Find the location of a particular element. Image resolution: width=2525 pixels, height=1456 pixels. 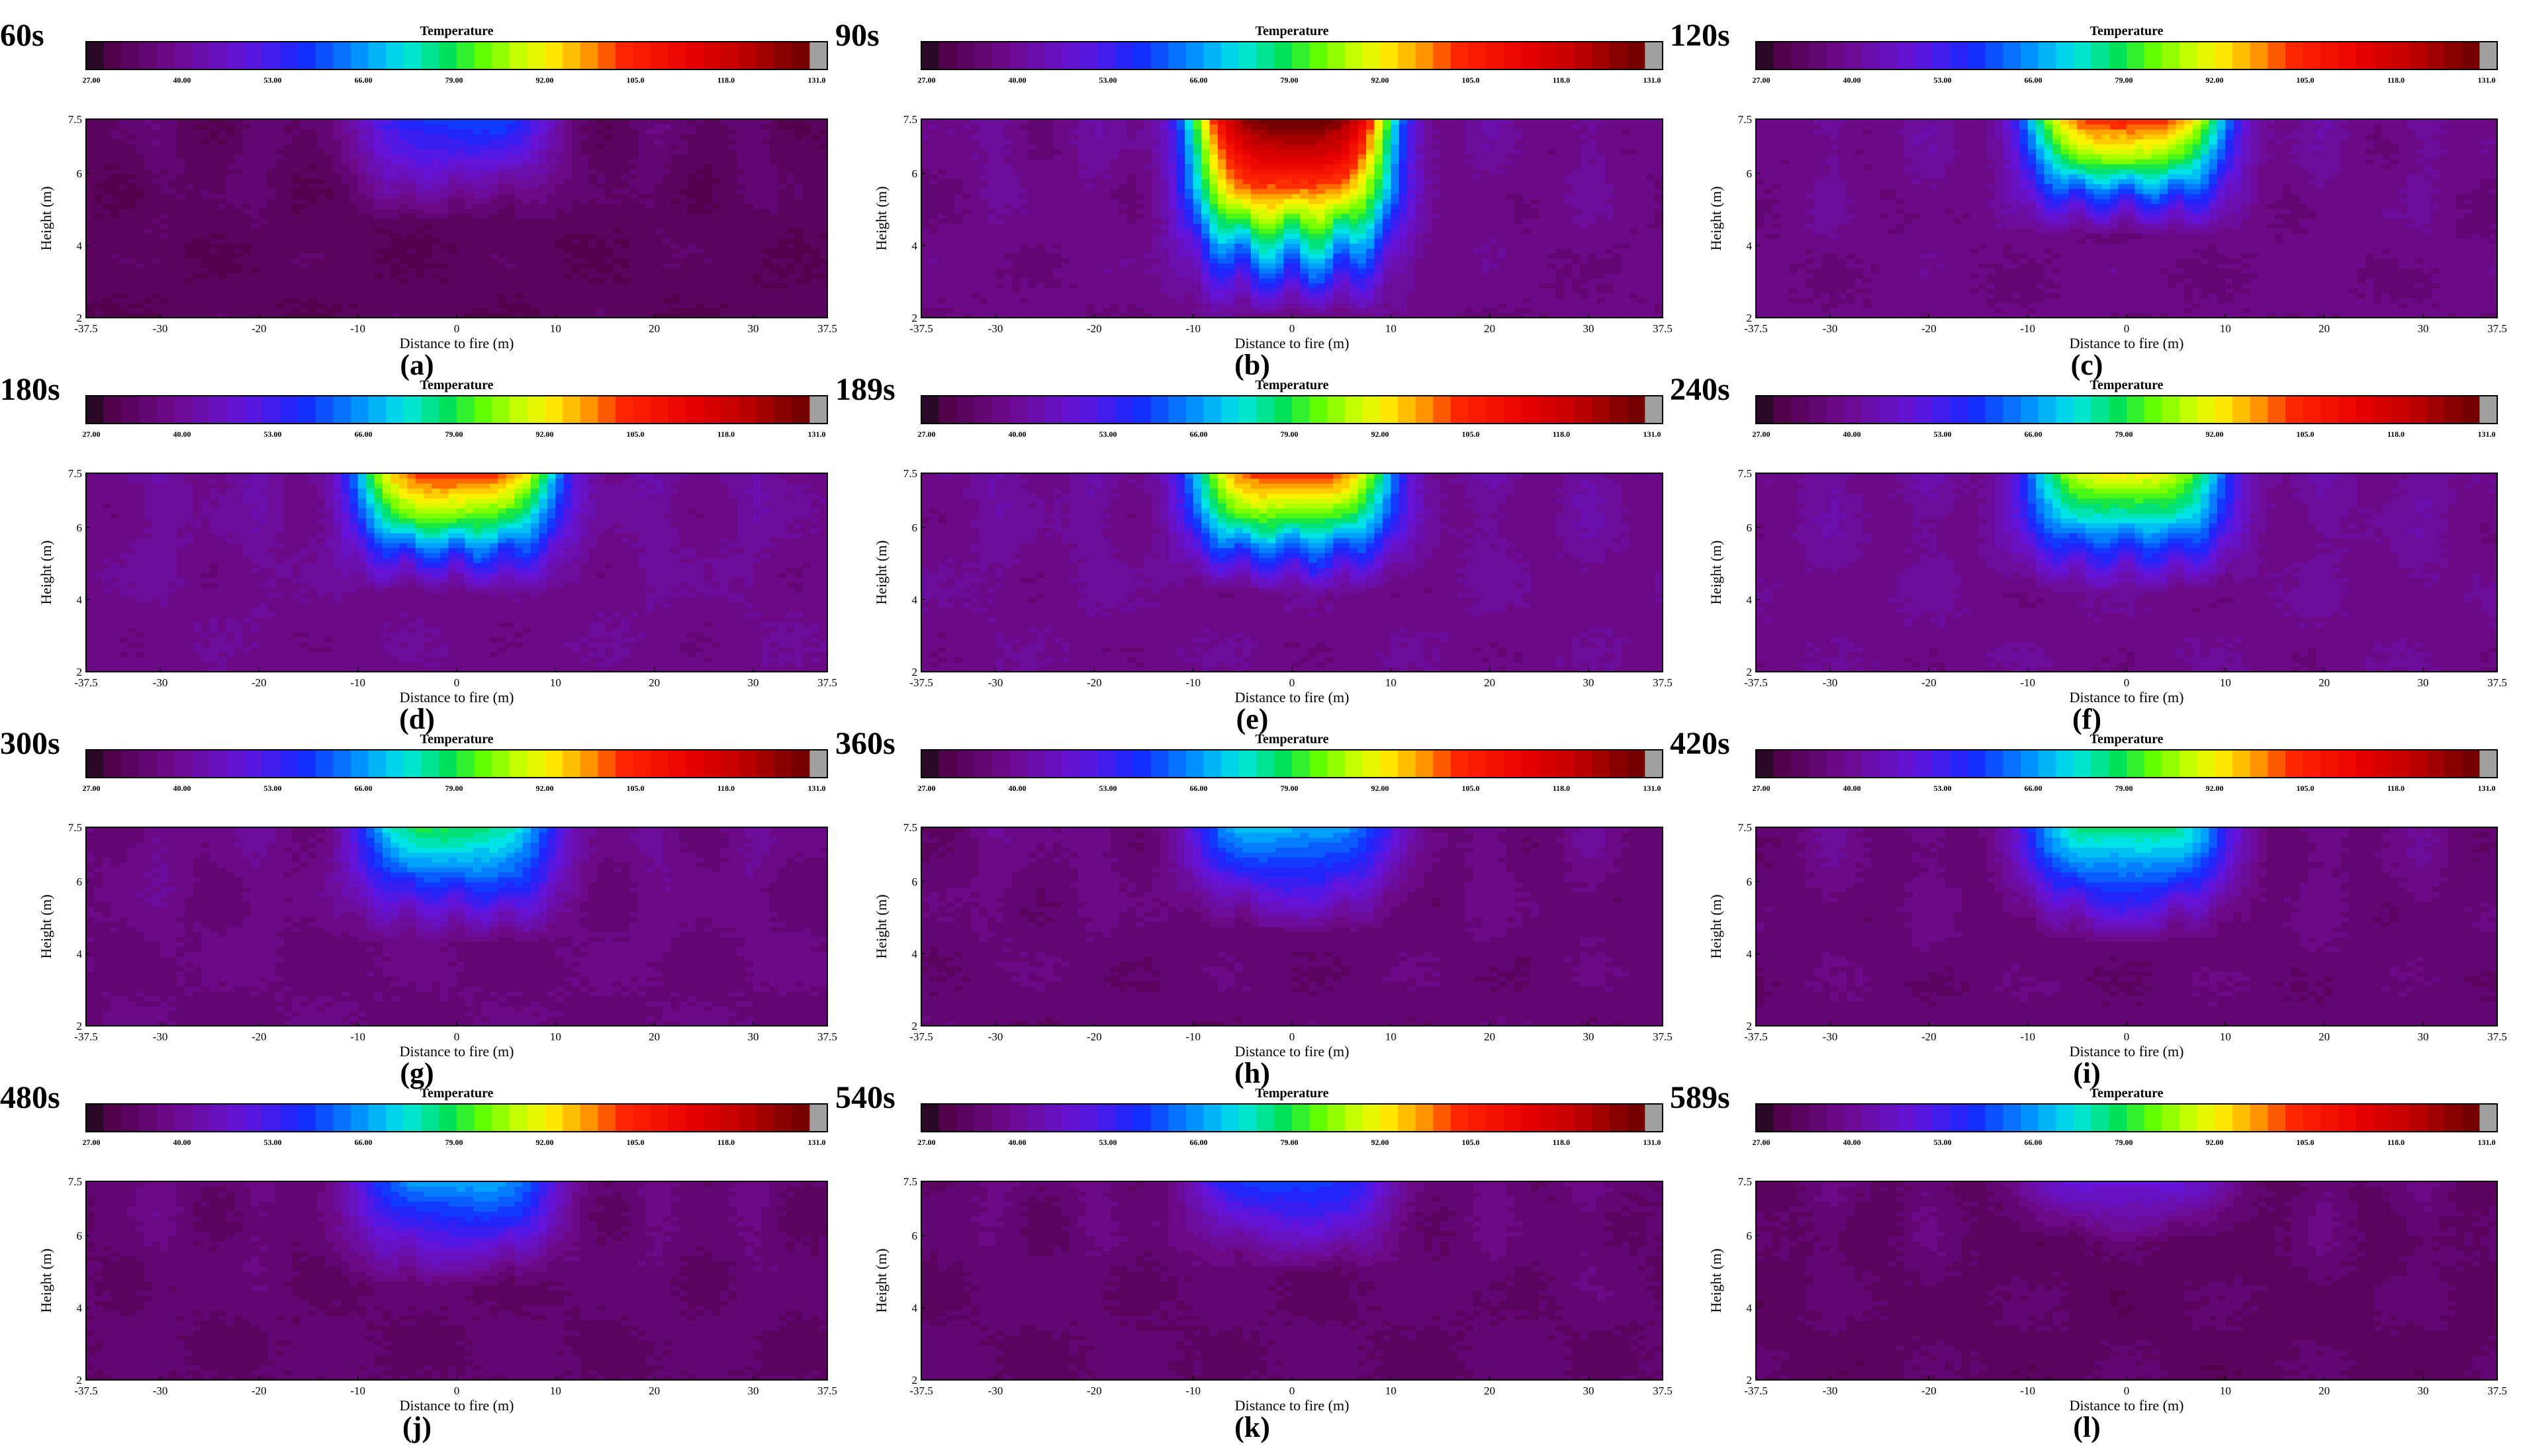

panel-letter: (h) is located at coordinates (1252, 1073).